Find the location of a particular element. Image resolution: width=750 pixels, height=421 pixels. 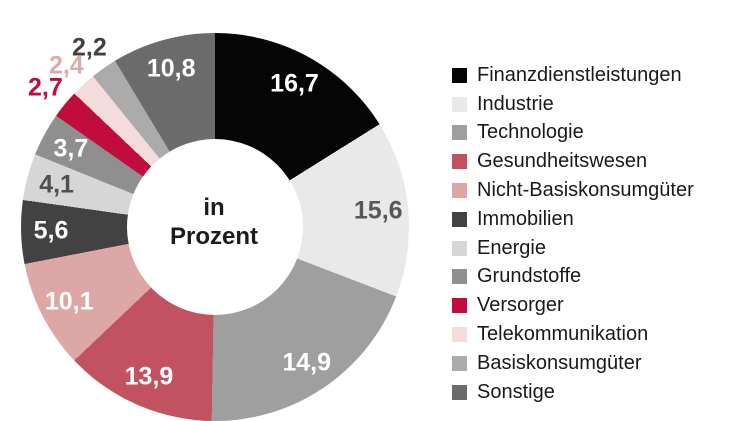

slice-value-label: 10,1 is located at coordinates (69, 301).